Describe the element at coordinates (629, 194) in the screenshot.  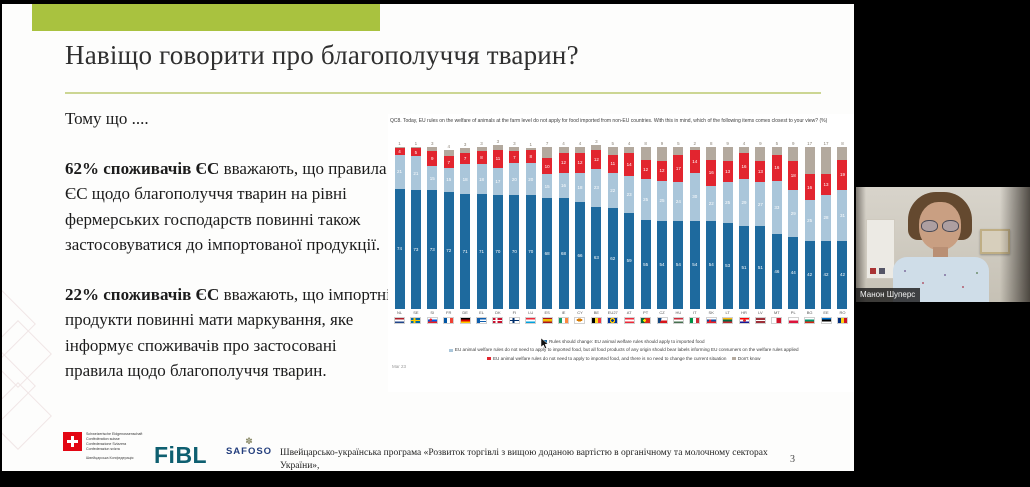
I see `segment-AT: 23` at that location.